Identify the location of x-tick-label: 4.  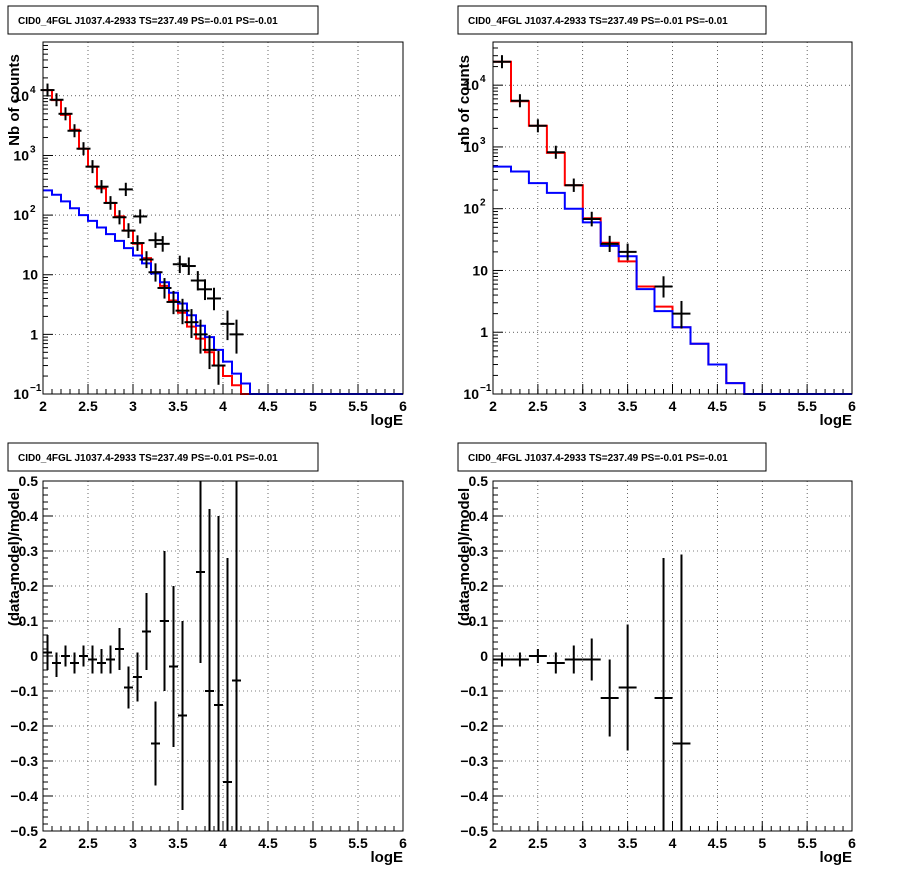
(223, 843).